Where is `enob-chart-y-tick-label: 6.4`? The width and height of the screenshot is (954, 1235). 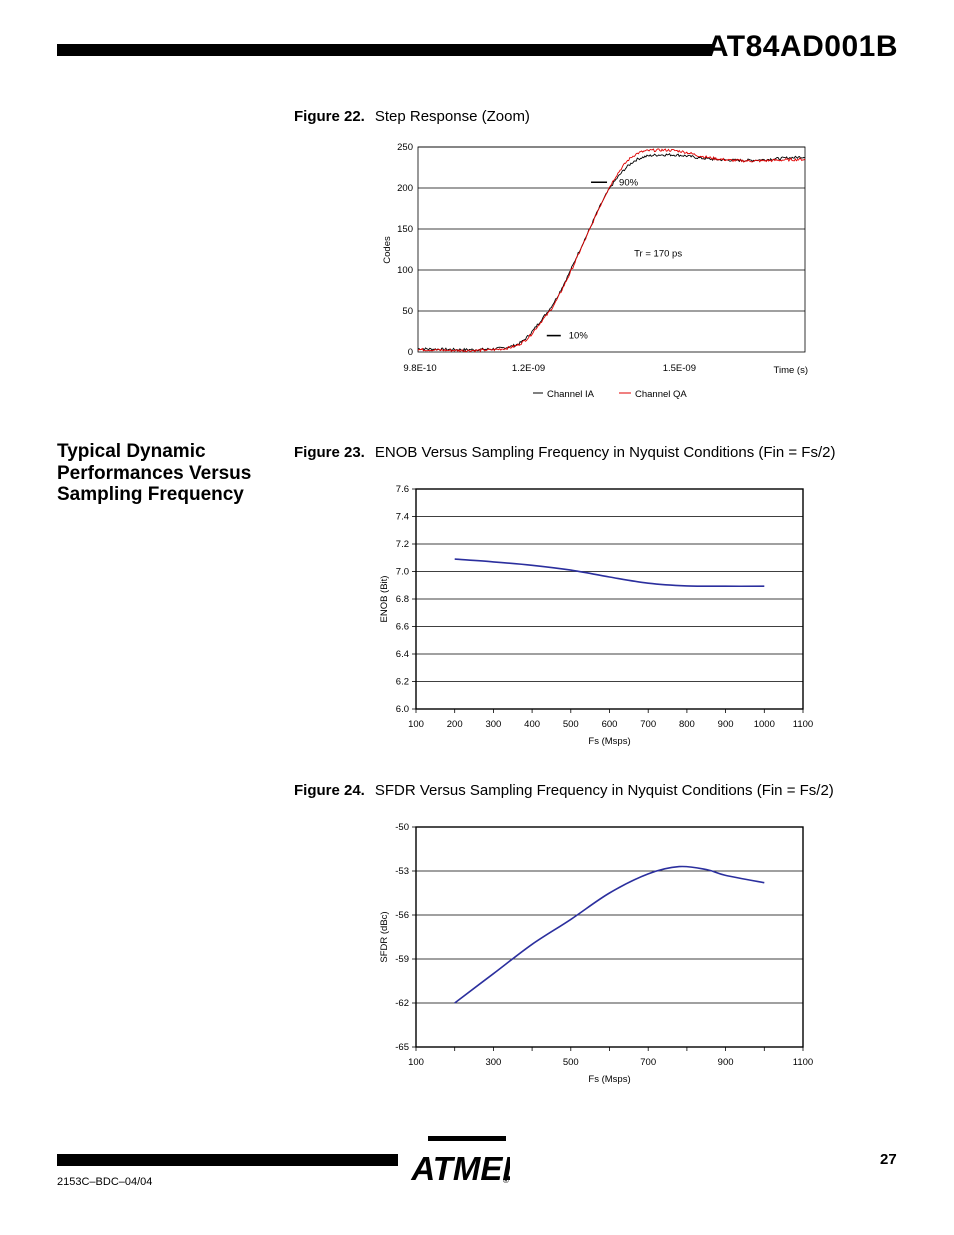
enob-chart-y-tick-label: 6.4 is located at coordinates (402, 654).